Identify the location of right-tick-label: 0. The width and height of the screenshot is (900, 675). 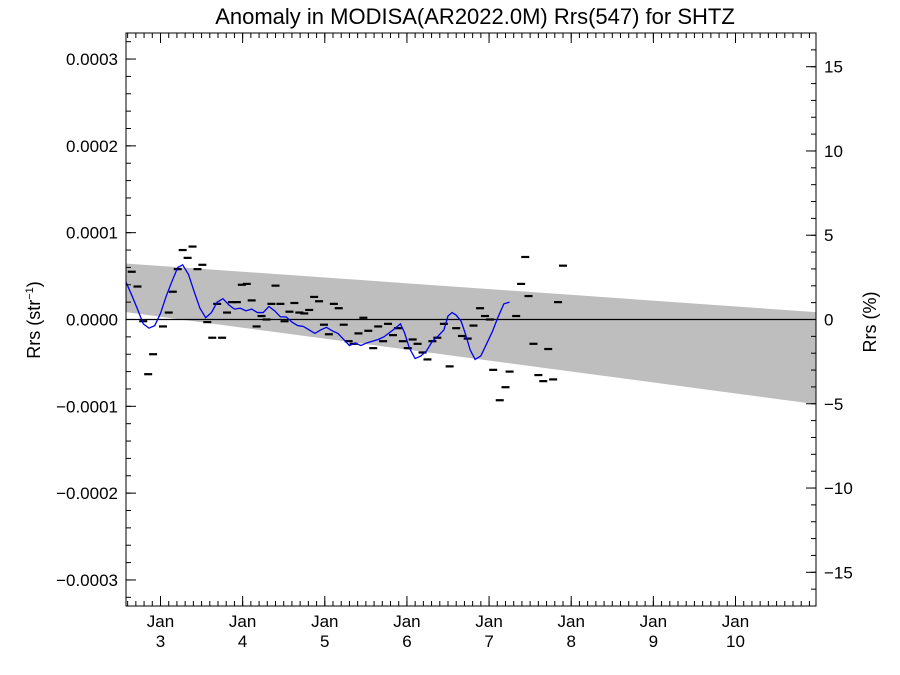
(828, 320).